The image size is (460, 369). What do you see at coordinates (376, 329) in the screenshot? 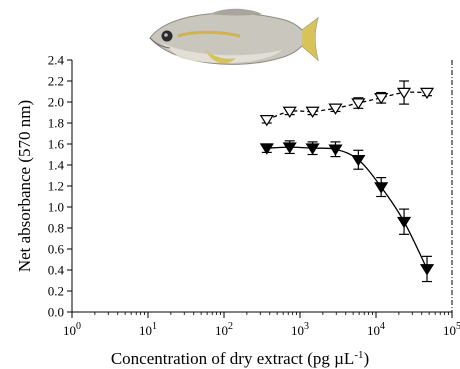
I see `x-tick-label: 10⁴` at bounding box center [376, 329].